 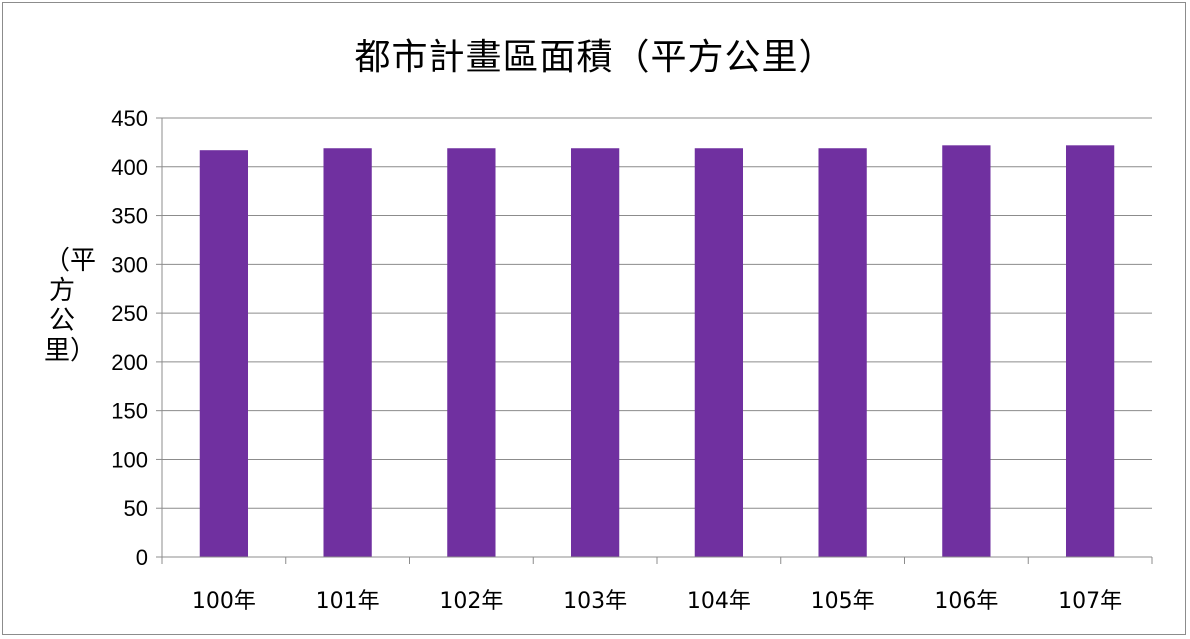 I want to click on y-tick-label: 400, so click(x=129, y=167).